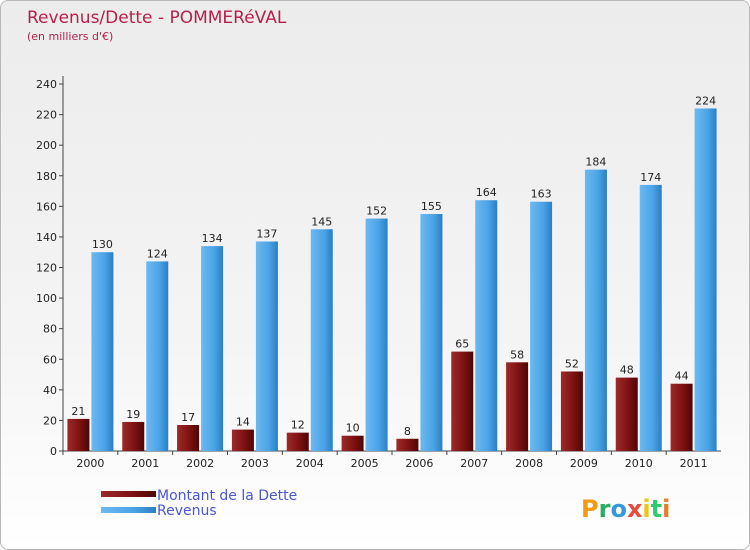 Image resolution: width=750 pixels, height=550 pixels. Describe the element at coordinates (431, 206) in the screenshot. I see `data-label-revenus: 155` at that location.